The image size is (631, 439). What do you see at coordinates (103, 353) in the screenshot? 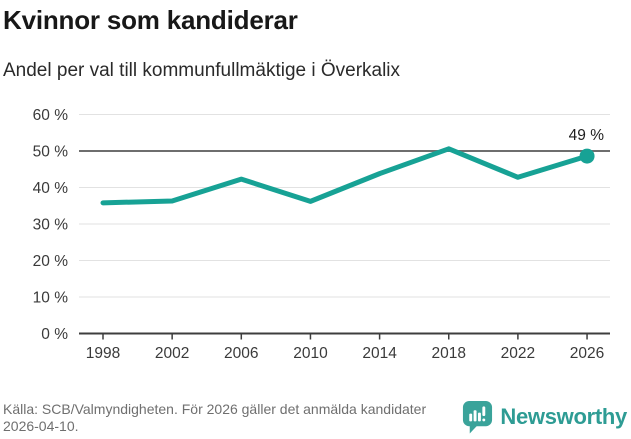
I see `x-axis-tick-label: 1998` at bounding box center [103, 353].